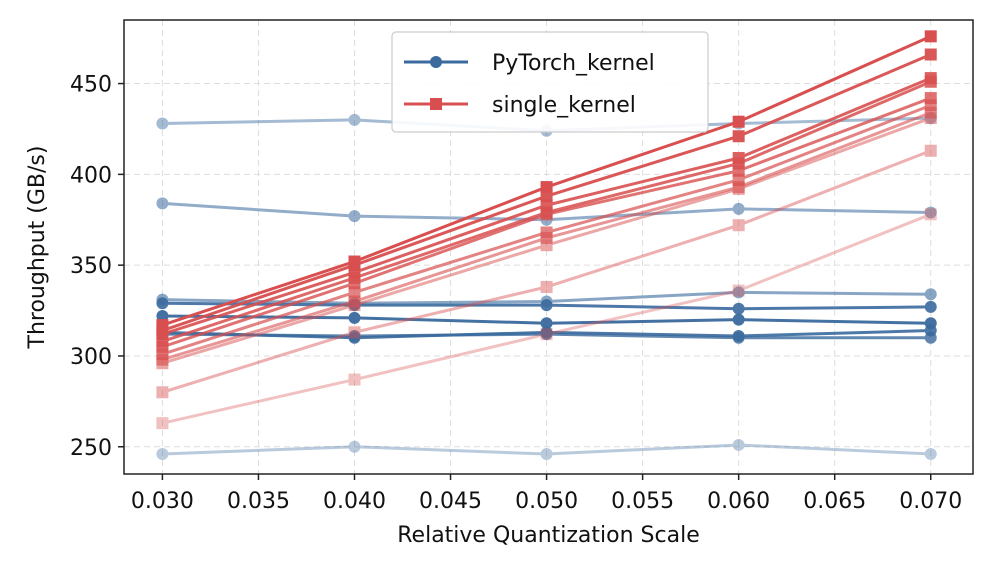 The width and height of the screenshot is (997, 570). Describe the element at coordinates (91, 357) in the screenshot. I see `y-tick-label: 300` at that location.